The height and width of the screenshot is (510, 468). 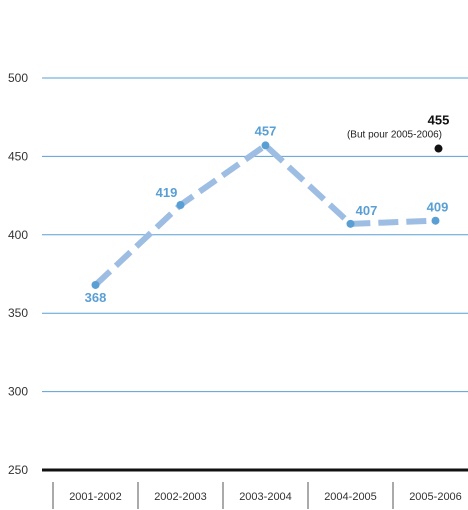 What do you see at coordinates (18, 313) in the screenshot?
I see `y-tick-label: 350` at bounding box center [18, 313].